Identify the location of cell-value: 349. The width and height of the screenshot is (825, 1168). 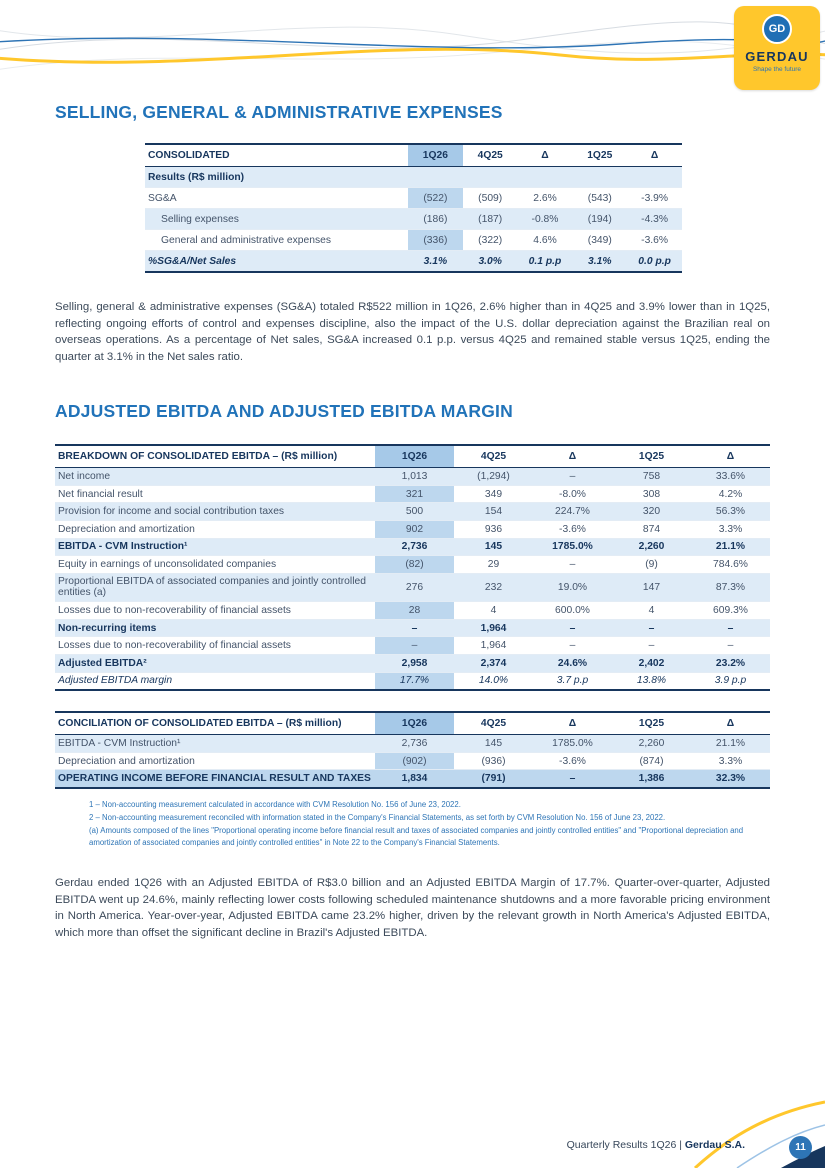
(493, 494).